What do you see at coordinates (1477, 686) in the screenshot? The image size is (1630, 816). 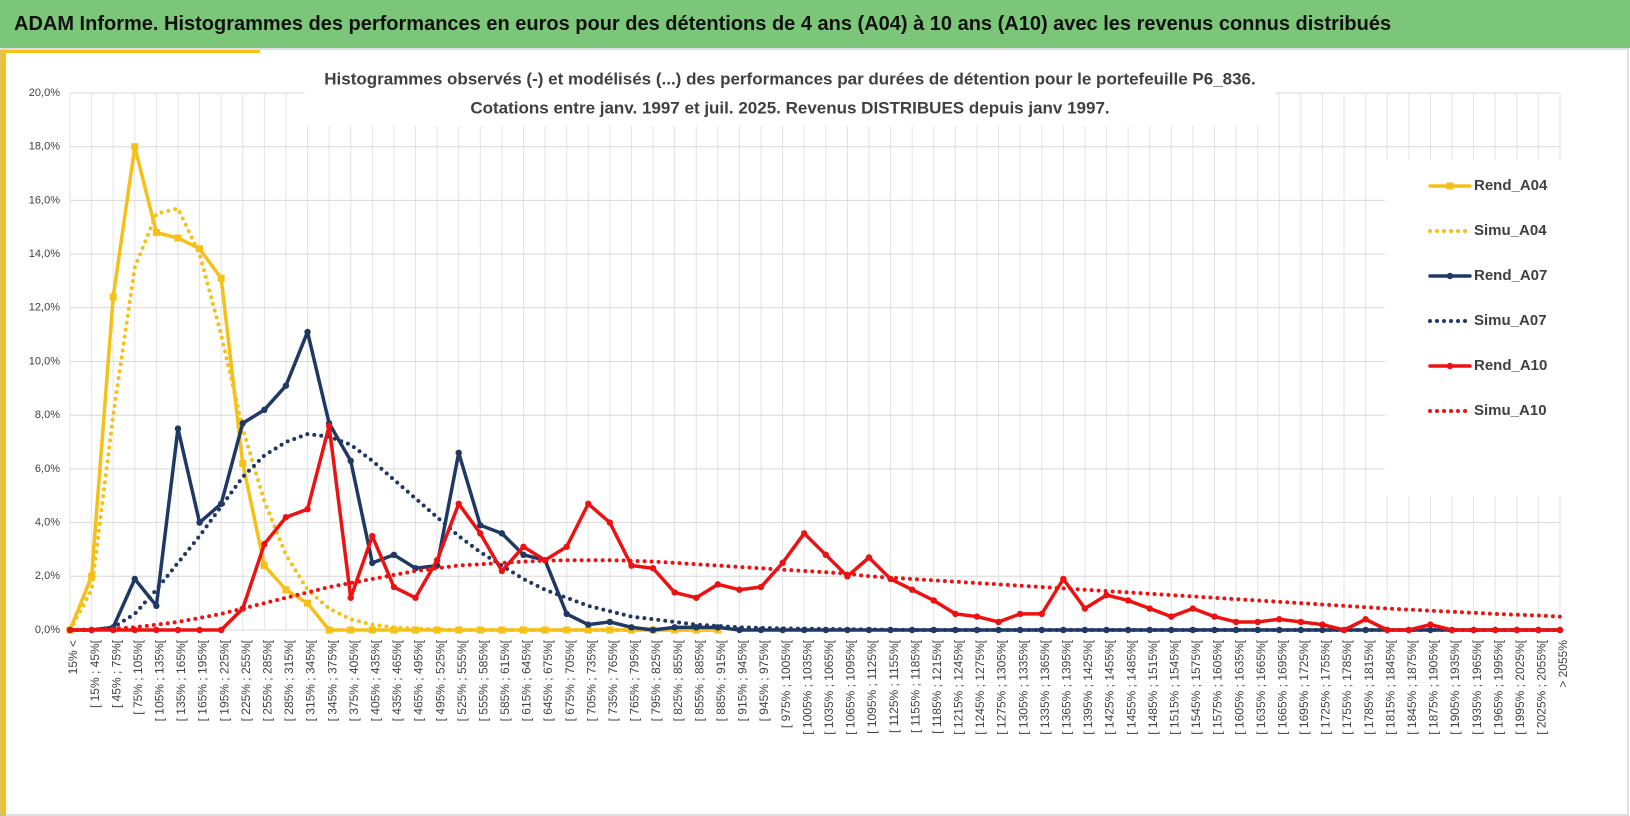 I see `x-tick-label: [ 1935% ; 1965%[` at bounding box center [1477, 686].